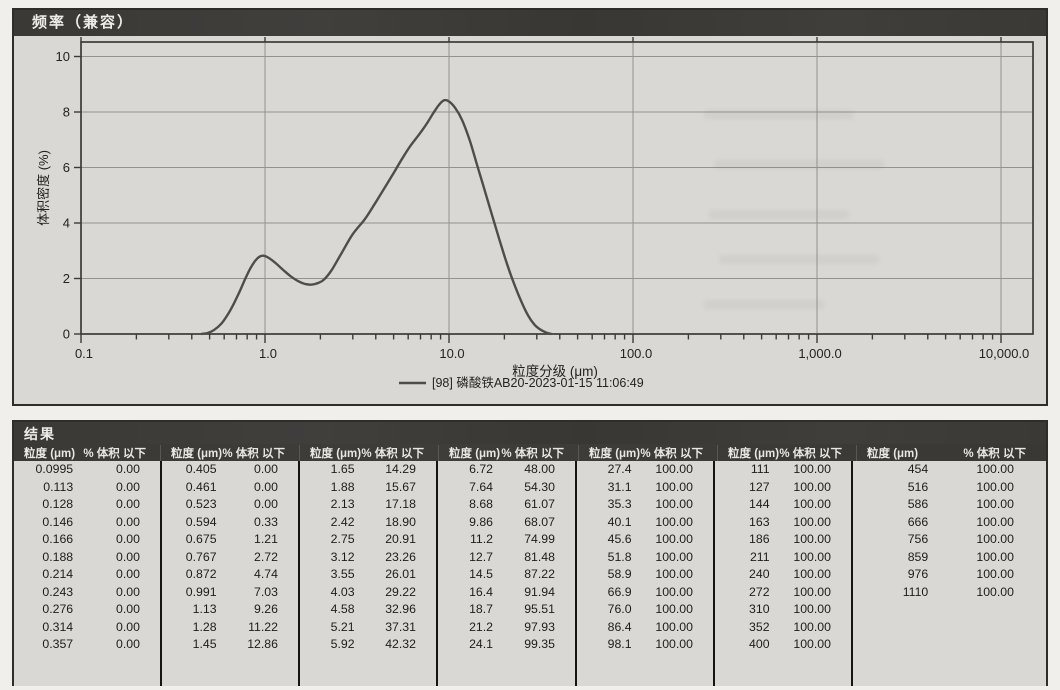  Describe the element at coordinates (201, 521) in the screenshot. I see `size-value: 0.594` at that location.